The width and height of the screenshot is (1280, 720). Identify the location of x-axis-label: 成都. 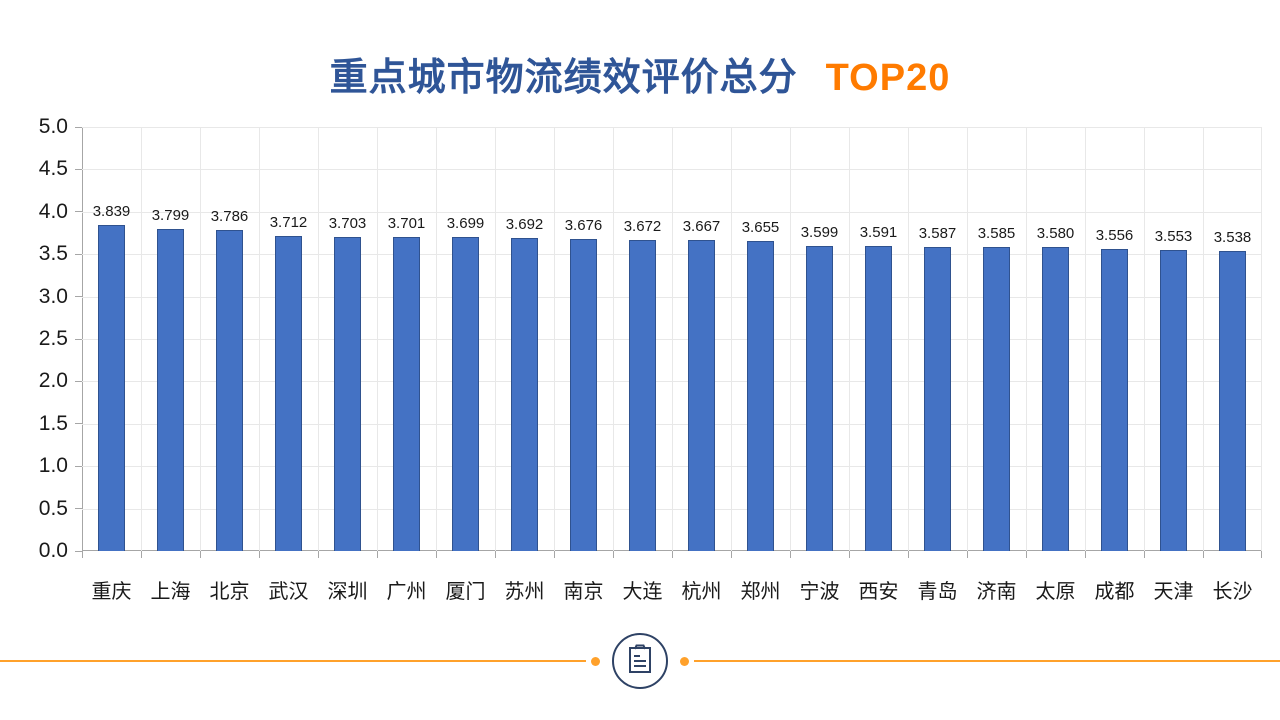
(1114, 592).